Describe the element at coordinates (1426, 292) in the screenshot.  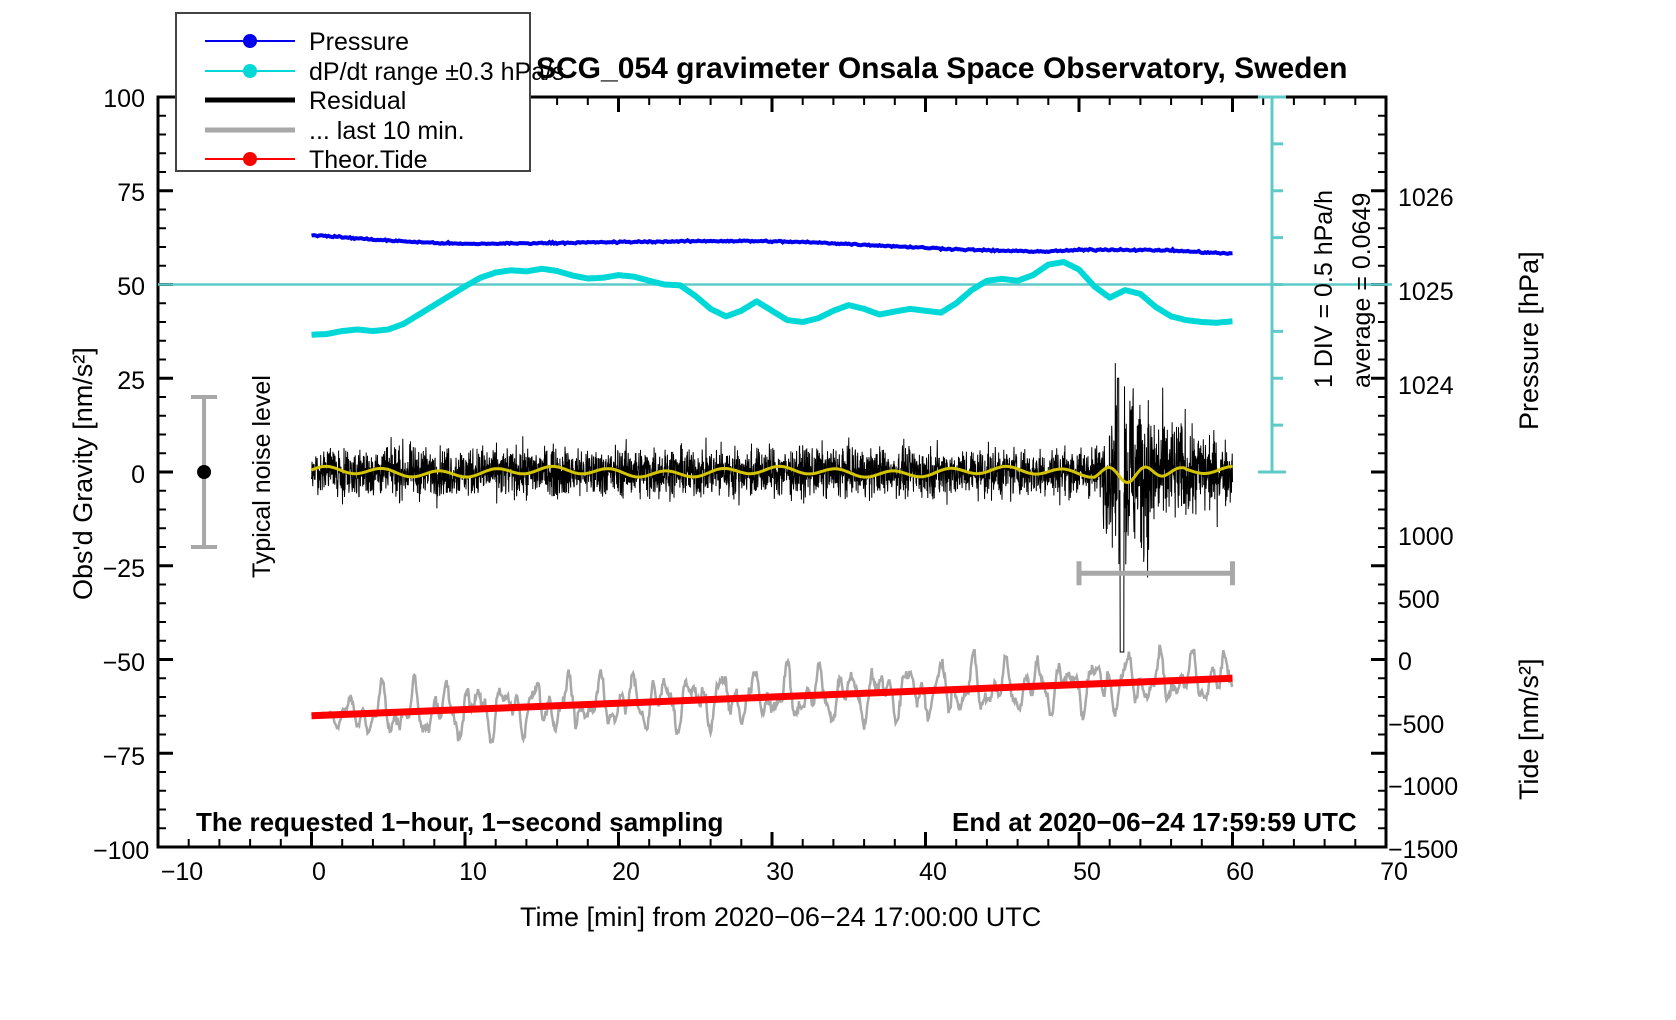
I see `pressure-tick-1025: 1025` at that location.